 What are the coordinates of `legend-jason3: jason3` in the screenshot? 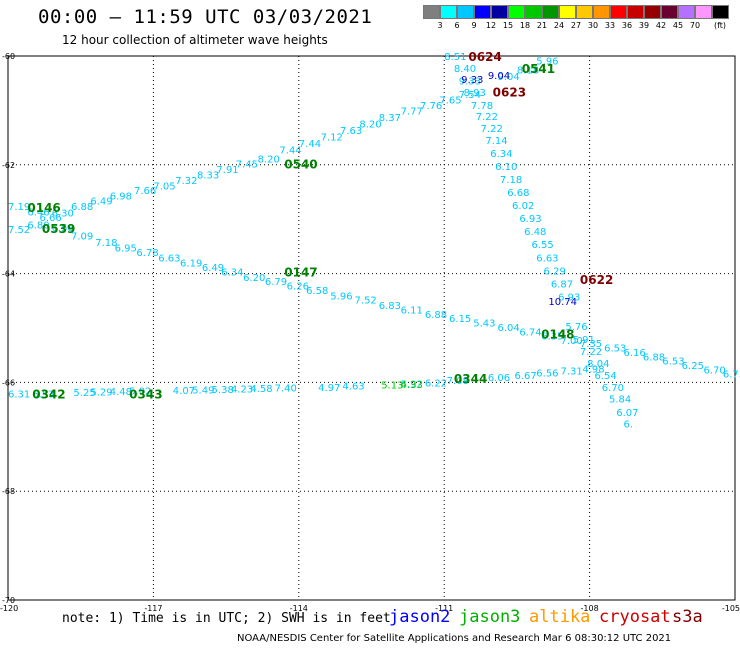 It's located at (490, 617).